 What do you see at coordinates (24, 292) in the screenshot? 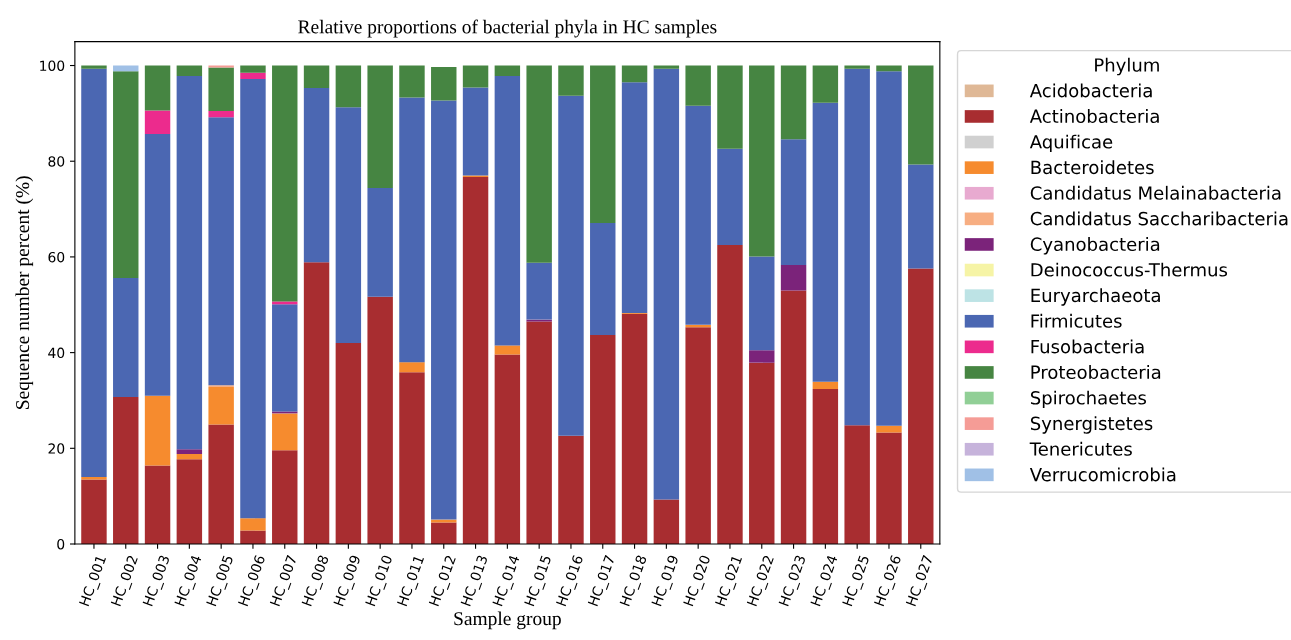
I see `y-axis-title: Sequence number percent (%)` at bounding box center [24, 292].